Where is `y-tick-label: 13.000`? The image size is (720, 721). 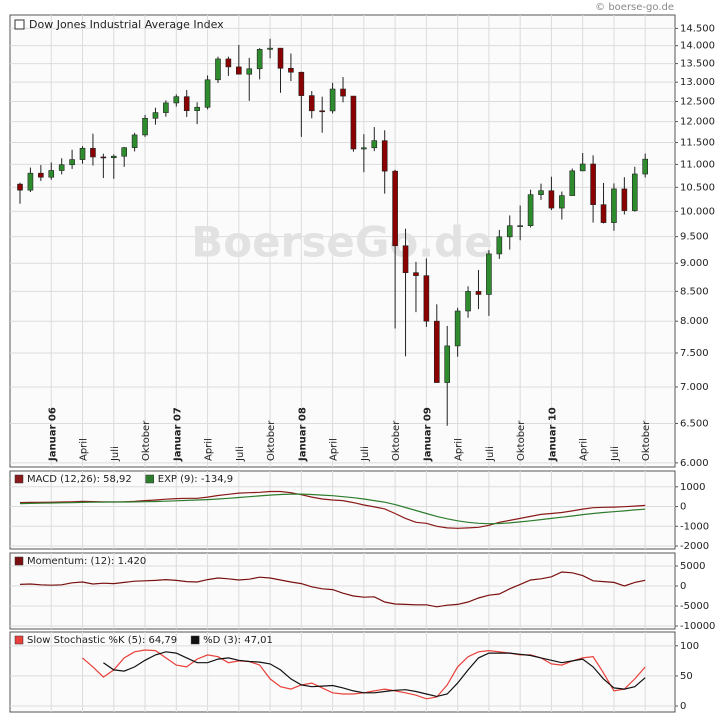
y-tick-label: 13.000 is located at coordinates (697, 82).